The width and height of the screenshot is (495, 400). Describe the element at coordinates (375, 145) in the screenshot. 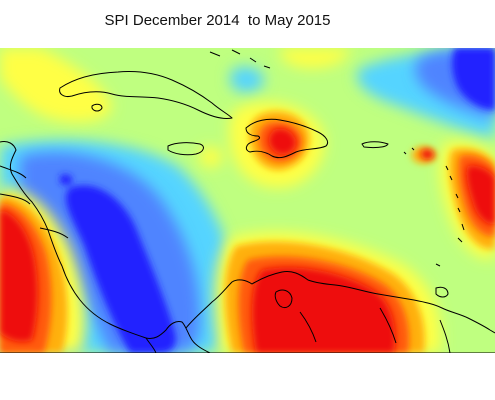

I see `puerto-rico-coast` at that location.